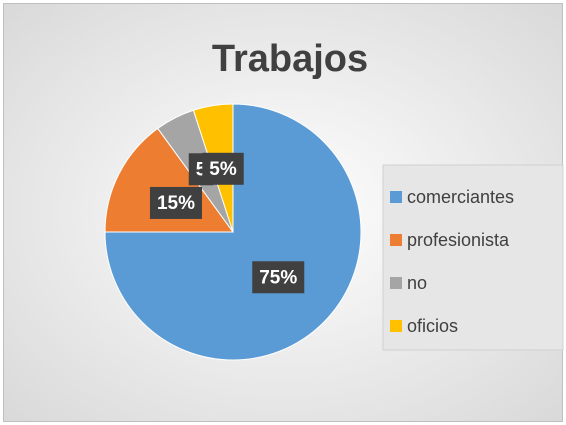 Image resolution: width=566 pixels, height=425 pixels. What do you see at coordinates (432, 326) in the screenshot?
I see `legend-label: oficios` at bounding box center [432, 326].